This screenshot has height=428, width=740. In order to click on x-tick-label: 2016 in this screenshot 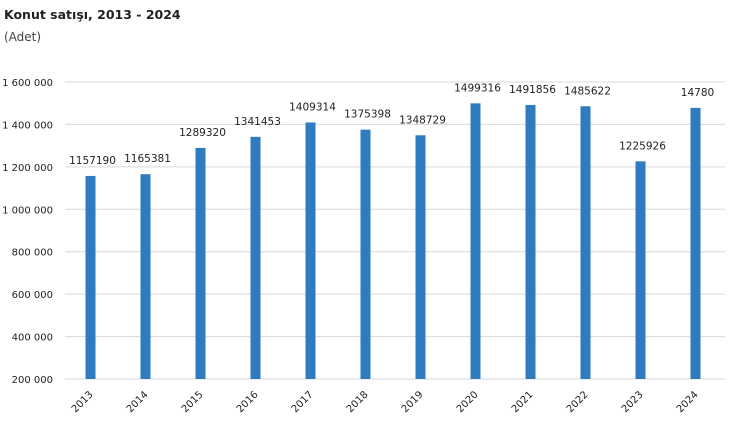, I will do `click(248, 402)`.